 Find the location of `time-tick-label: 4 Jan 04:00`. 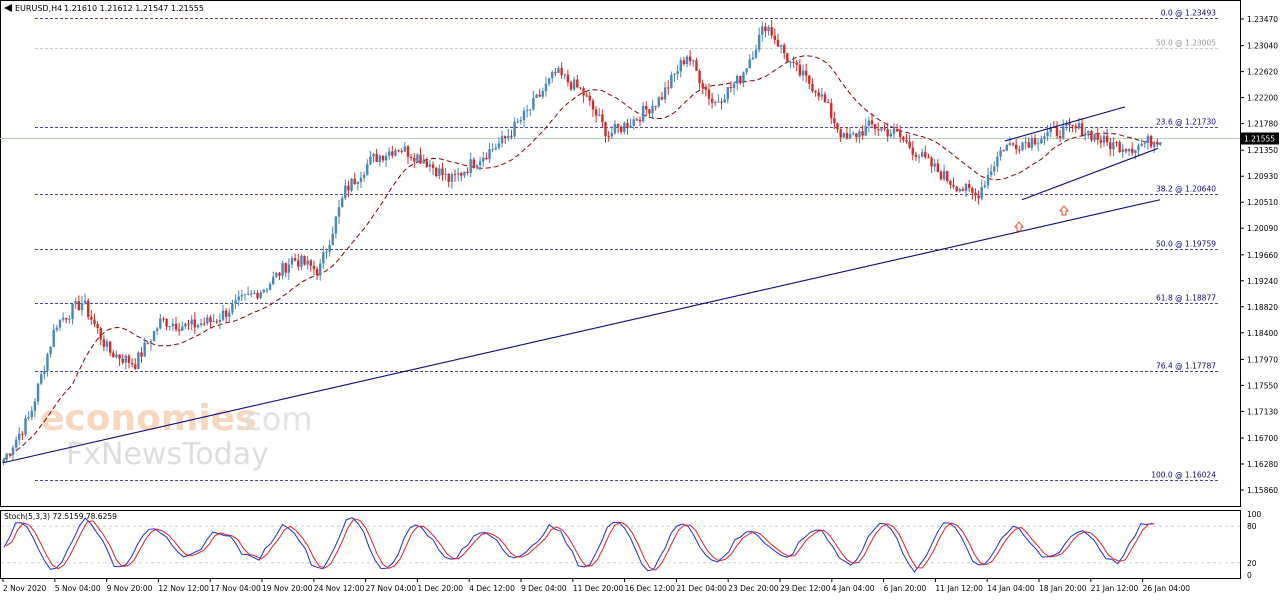

time-tick-label: 4 Jan 04:00 is located at coordinates (853, 588).